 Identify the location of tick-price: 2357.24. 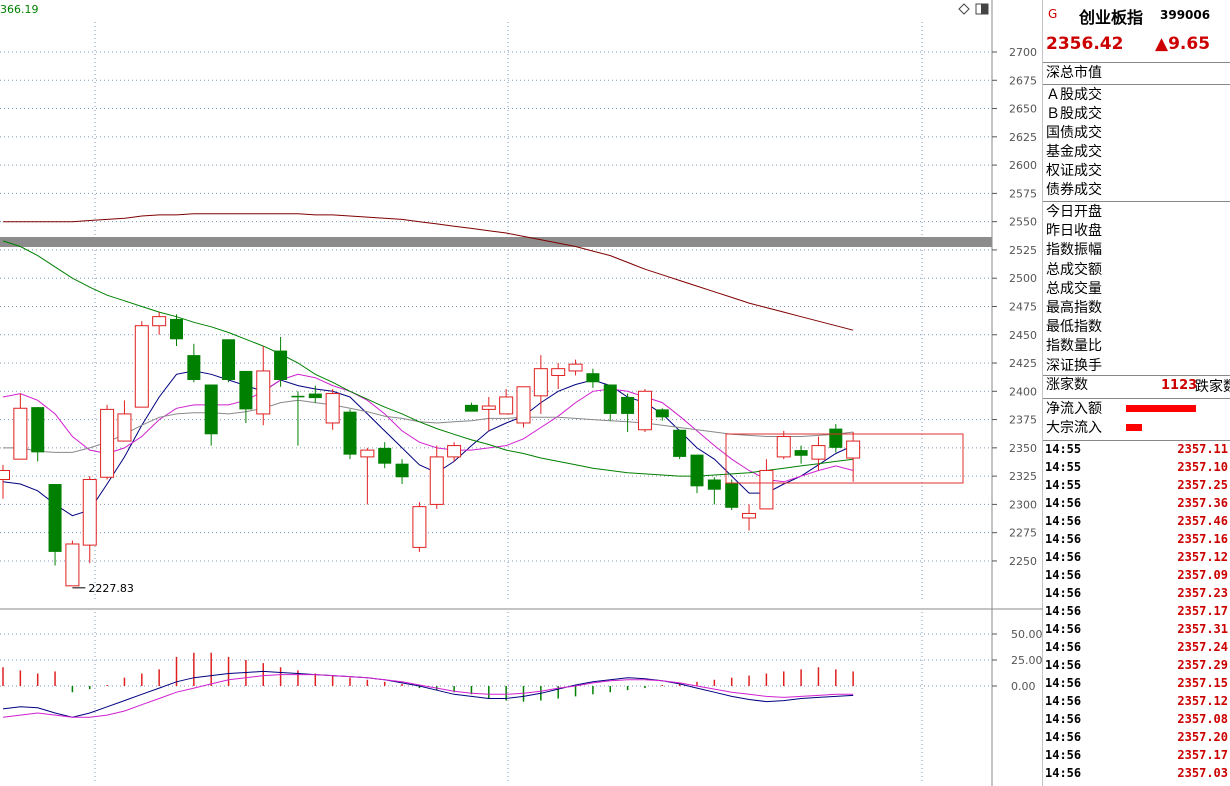
(1202, 647).